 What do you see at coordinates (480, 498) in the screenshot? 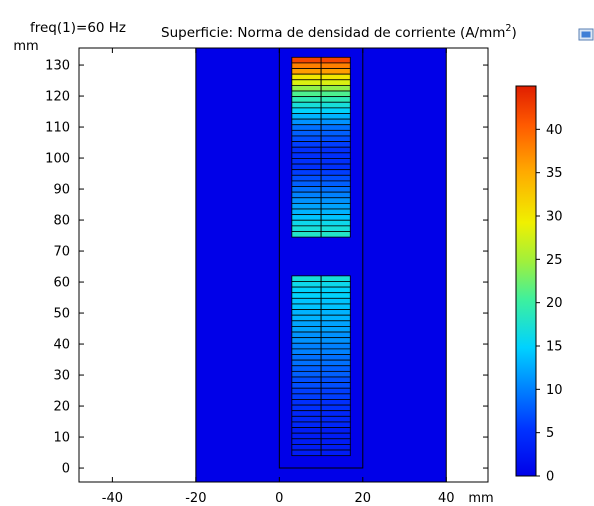
I see `x-axis-label: mm` at bounding box center [480, 498].